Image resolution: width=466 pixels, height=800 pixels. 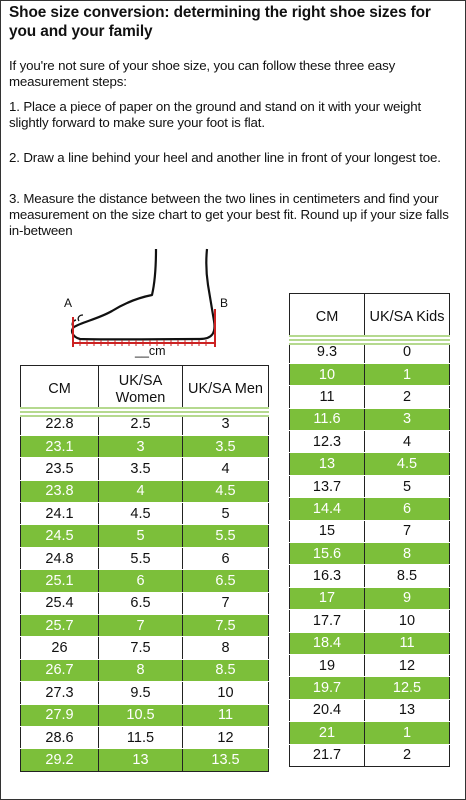 I want to click on table-row: 24.1 4.5 5, so click(x=144, y=514).